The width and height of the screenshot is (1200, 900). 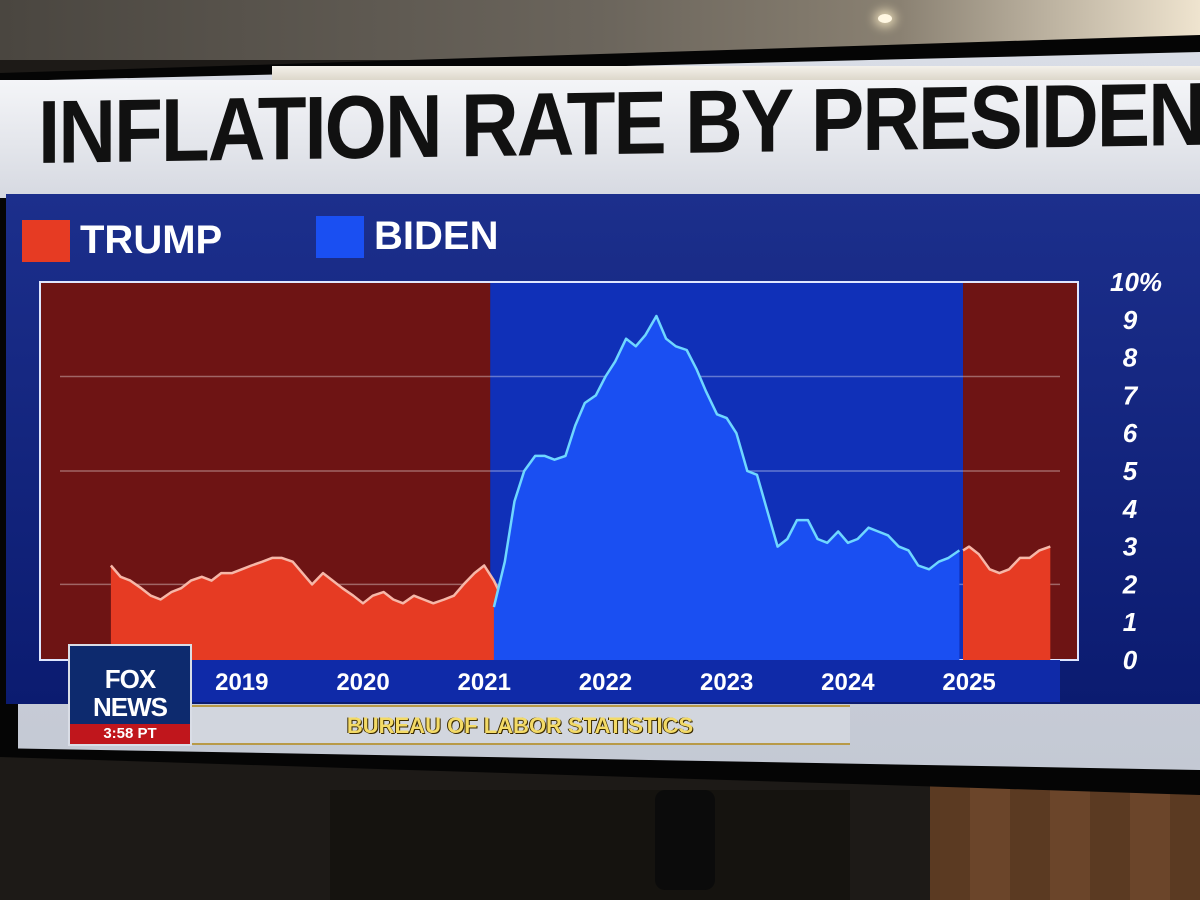 I want to click on y-tick-label-5: 5, so click(x=1130, y=471).